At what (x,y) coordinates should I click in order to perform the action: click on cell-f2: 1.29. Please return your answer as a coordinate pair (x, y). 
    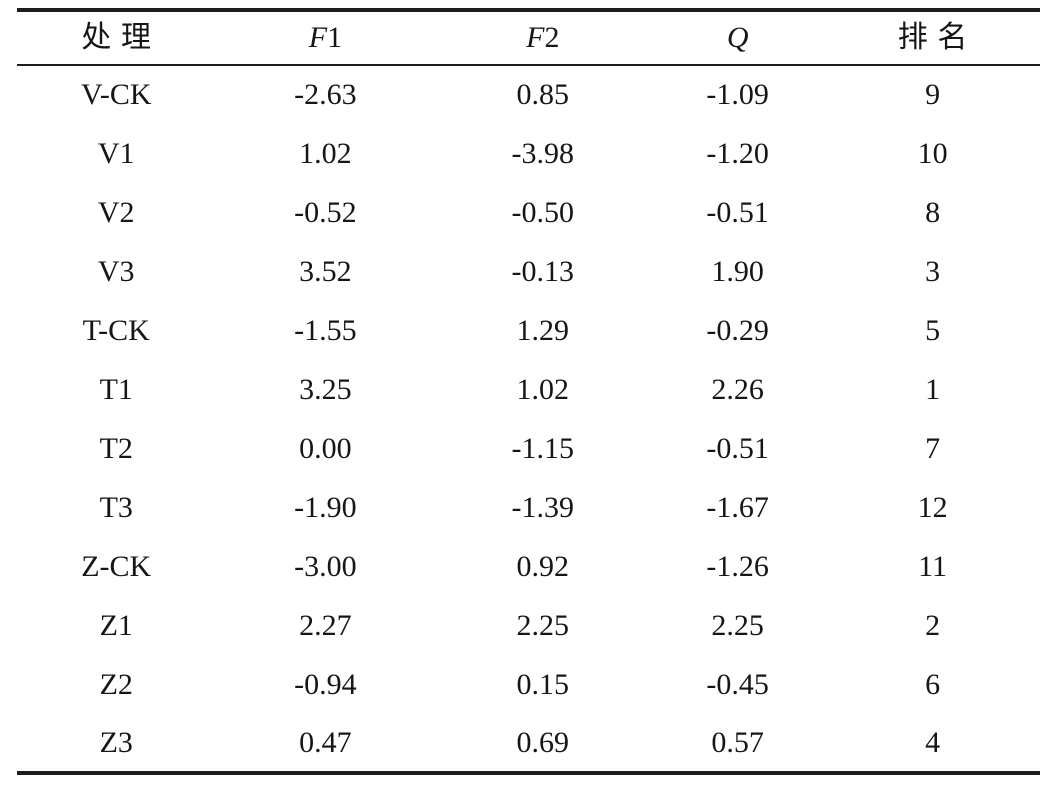
    Looking at the image, I should click on (543, 330).